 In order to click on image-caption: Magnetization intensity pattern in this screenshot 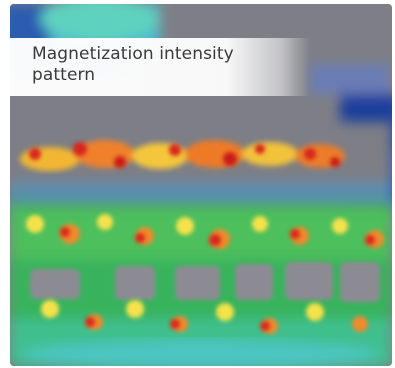, I will do `click(133, 64)`.